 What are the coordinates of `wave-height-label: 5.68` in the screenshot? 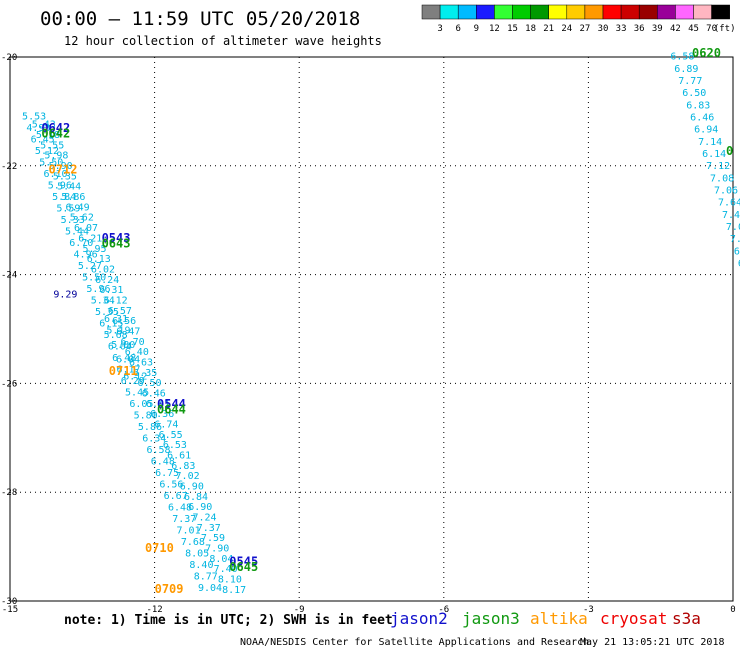 It's located at (116, 335).